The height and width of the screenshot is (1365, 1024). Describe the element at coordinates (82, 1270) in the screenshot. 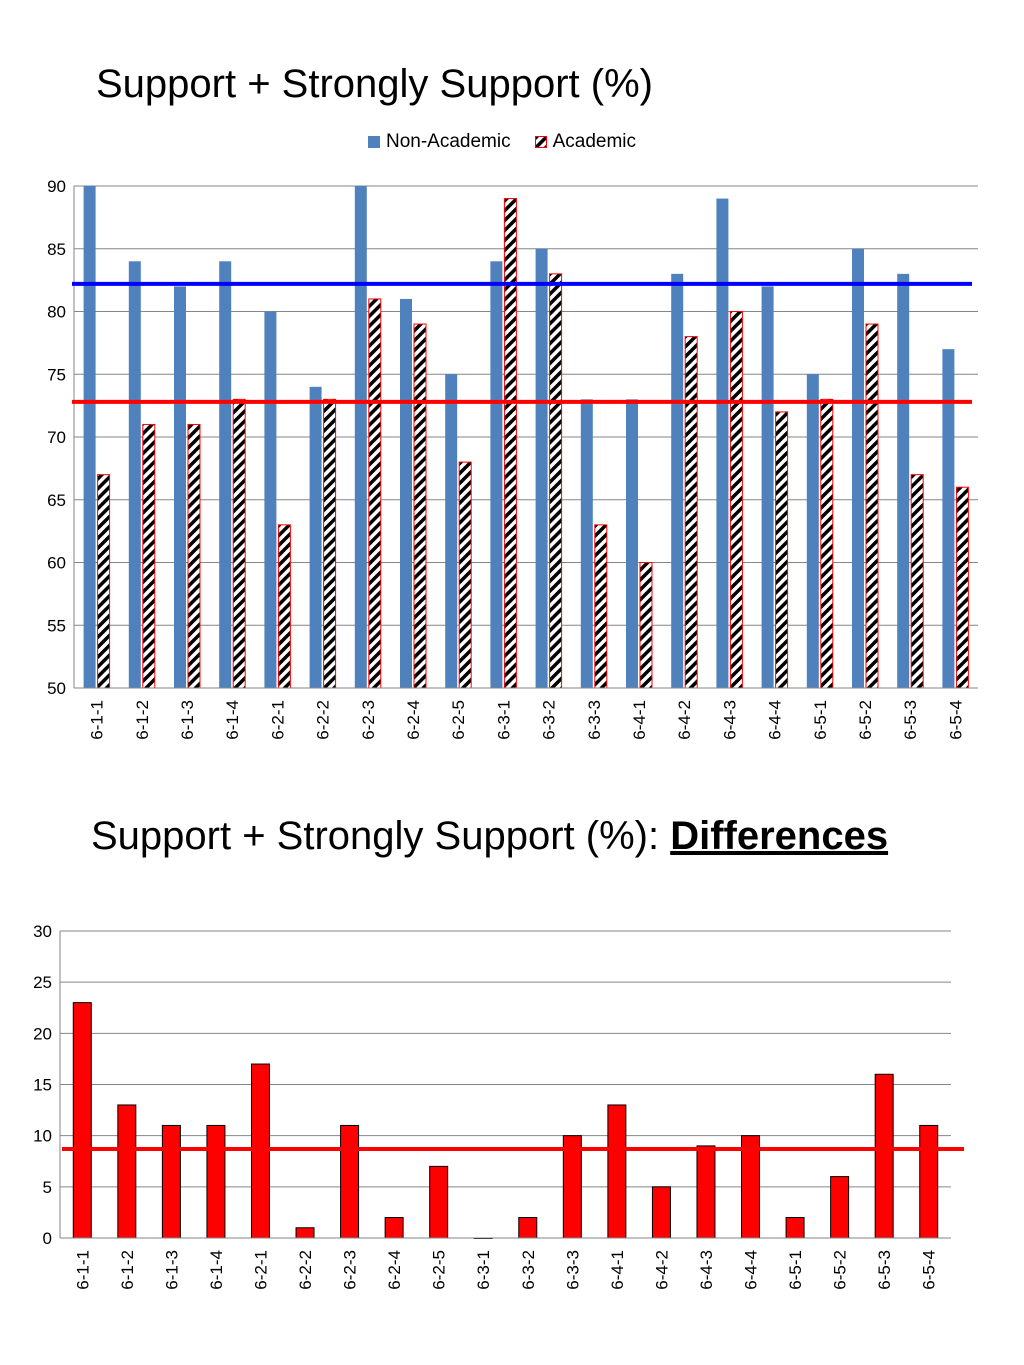

I see `chart2-x-tick-label: 6-1-1` at that location.